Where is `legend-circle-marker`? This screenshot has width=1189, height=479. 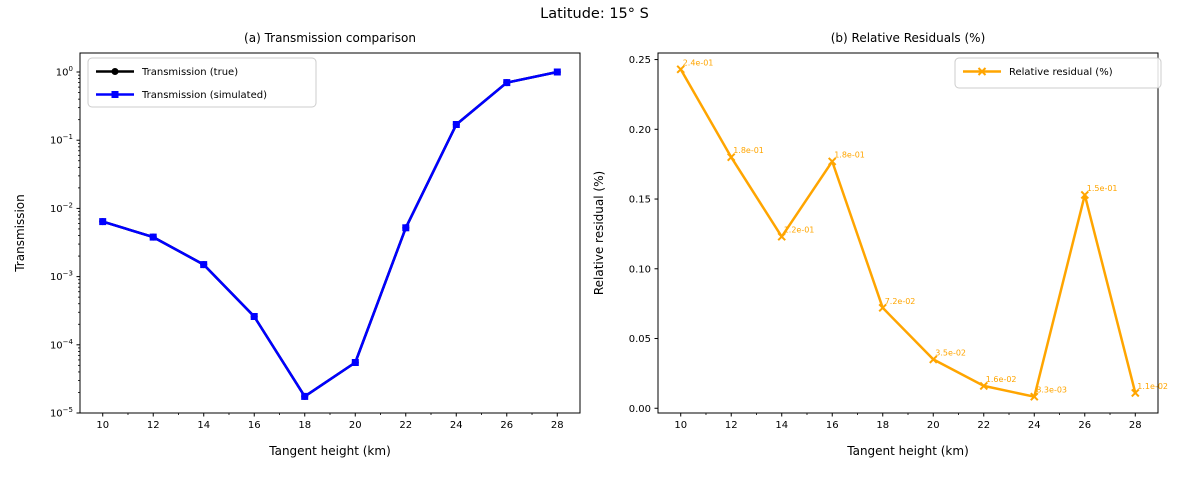
legend-circle-marker is located at coordinates (115, 71).